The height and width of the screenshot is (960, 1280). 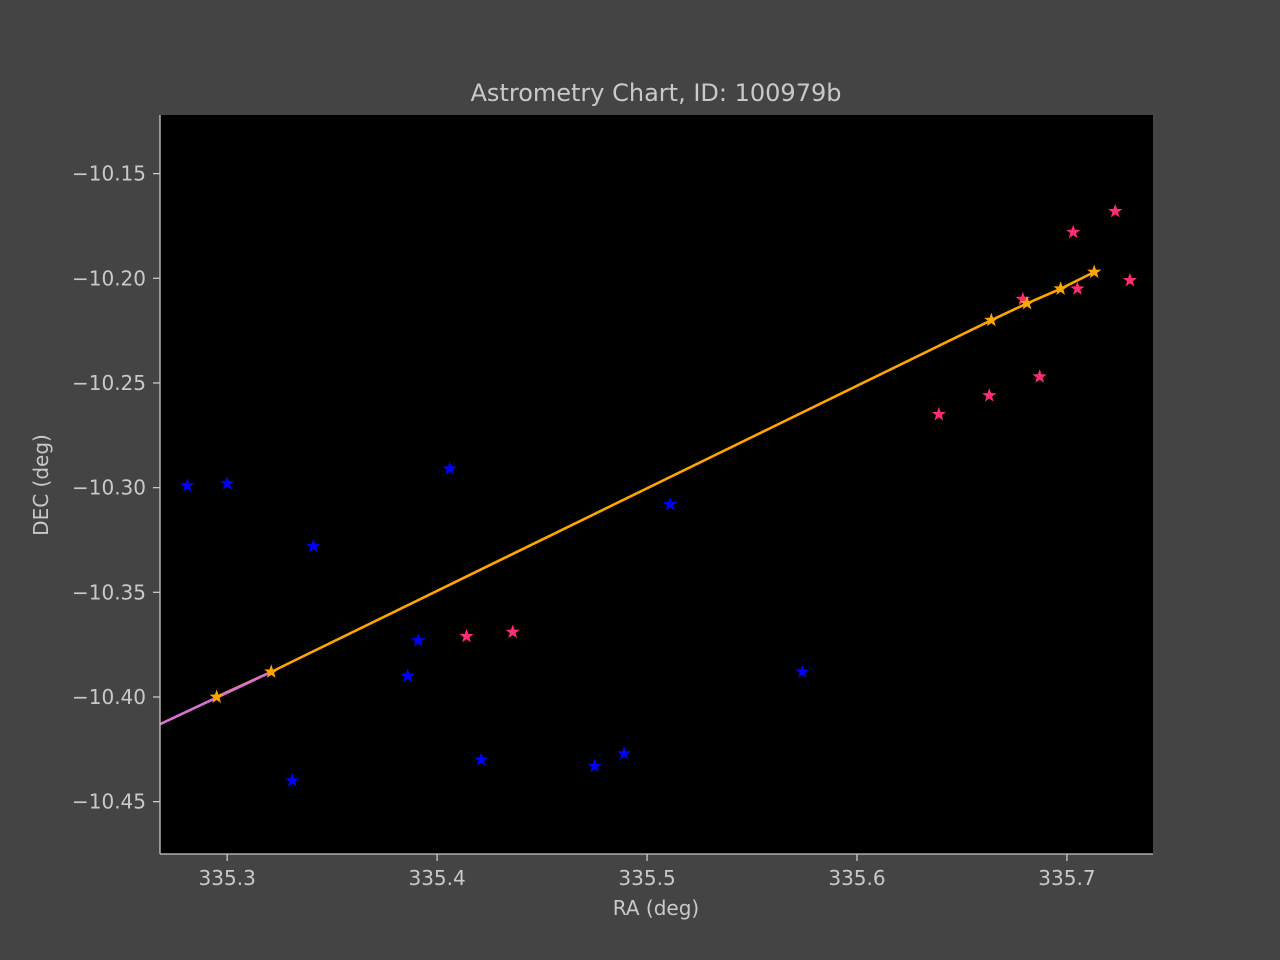 What do you see at coordinates (1066, 878) in the screenshot?
I see `x-tick-label: 335.7` at bounding box center [1066, 878].